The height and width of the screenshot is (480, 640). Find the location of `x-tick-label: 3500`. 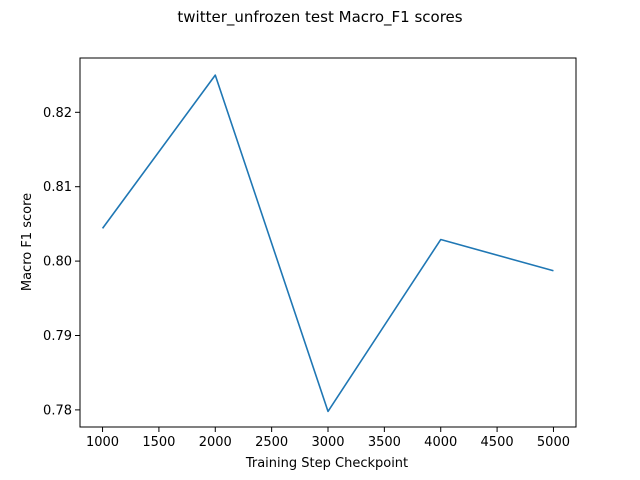

x-tick-label: 3500 is located at coordinates (384, 442).